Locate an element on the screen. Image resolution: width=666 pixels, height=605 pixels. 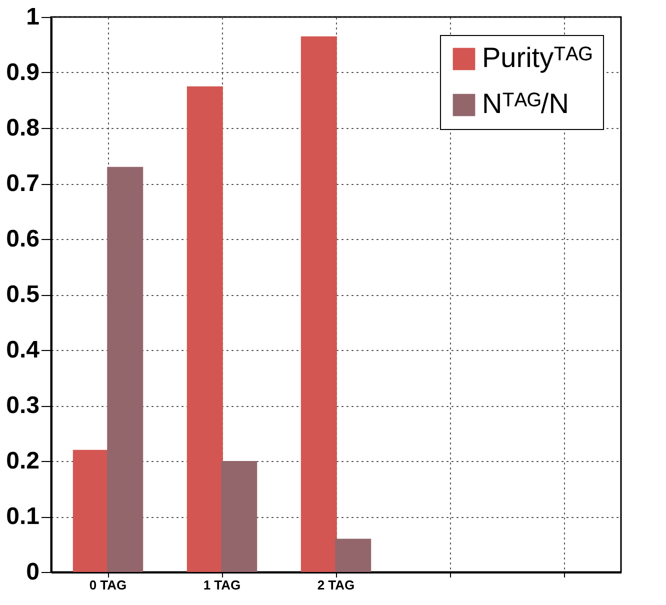
y-tick-label: 0.3 is located at coordinates (23, 405).